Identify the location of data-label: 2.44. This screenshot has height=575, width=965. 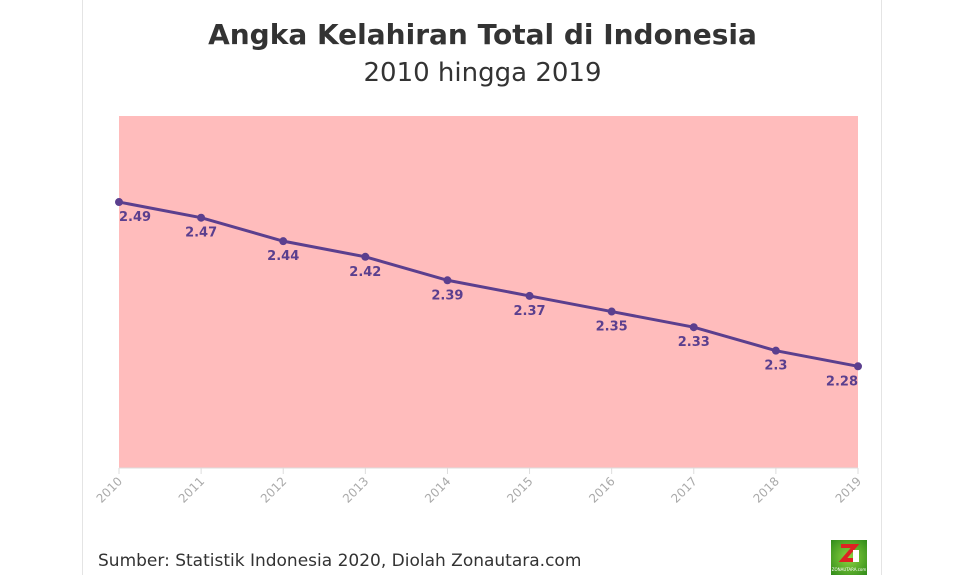
(283, 256).